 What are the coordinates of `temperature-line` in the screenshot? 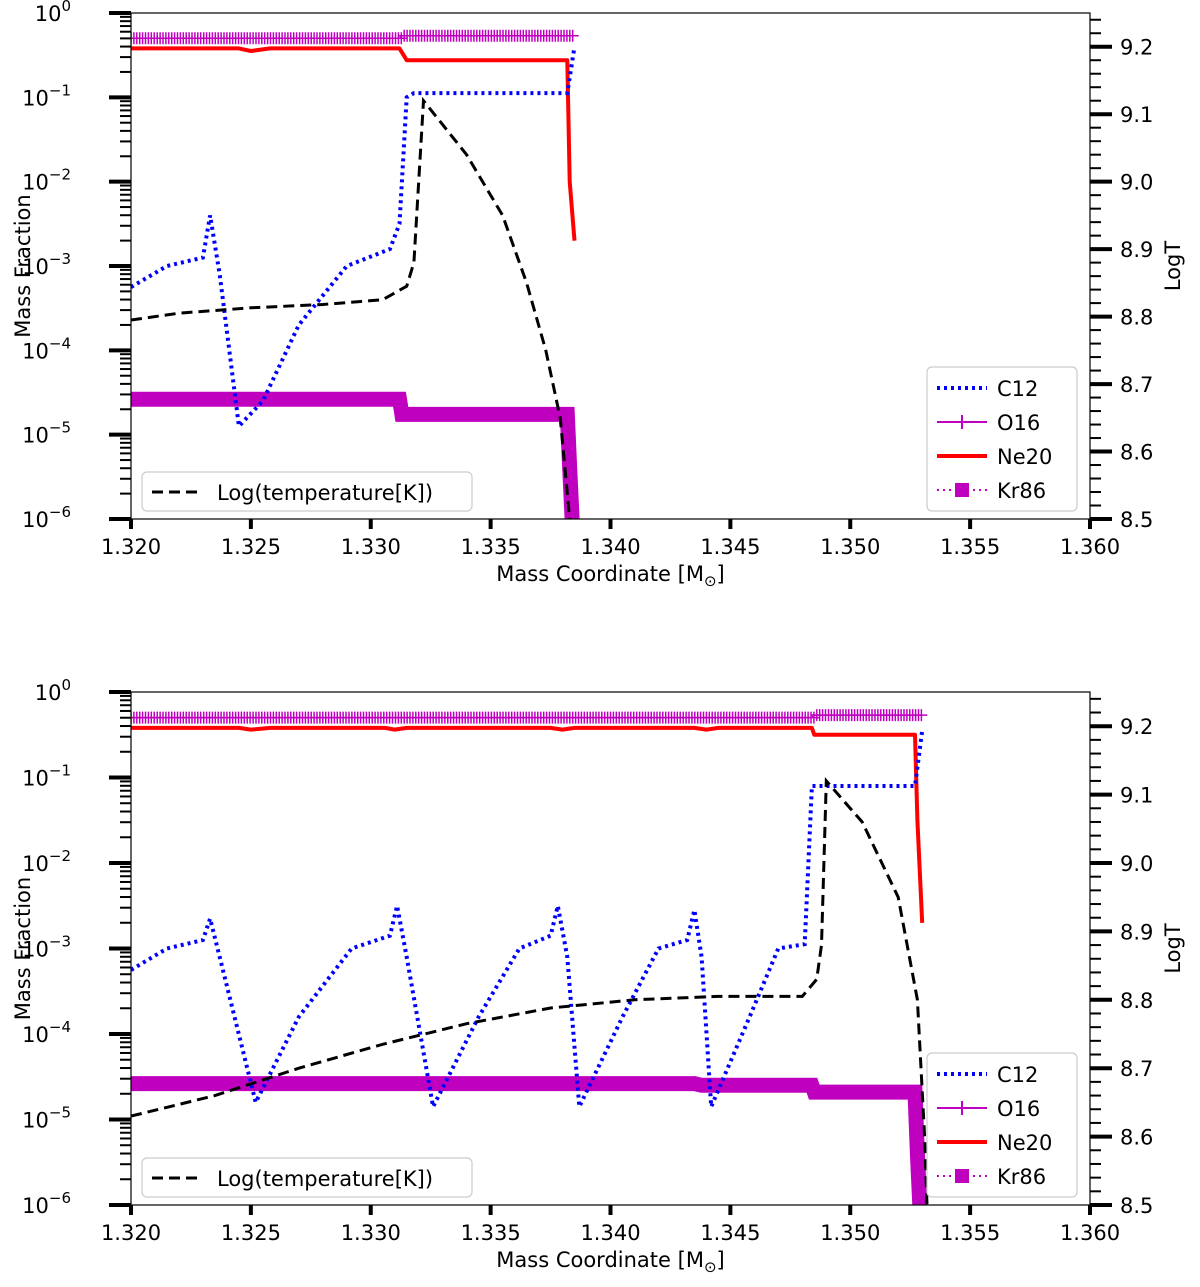 It's located at (351, 308).